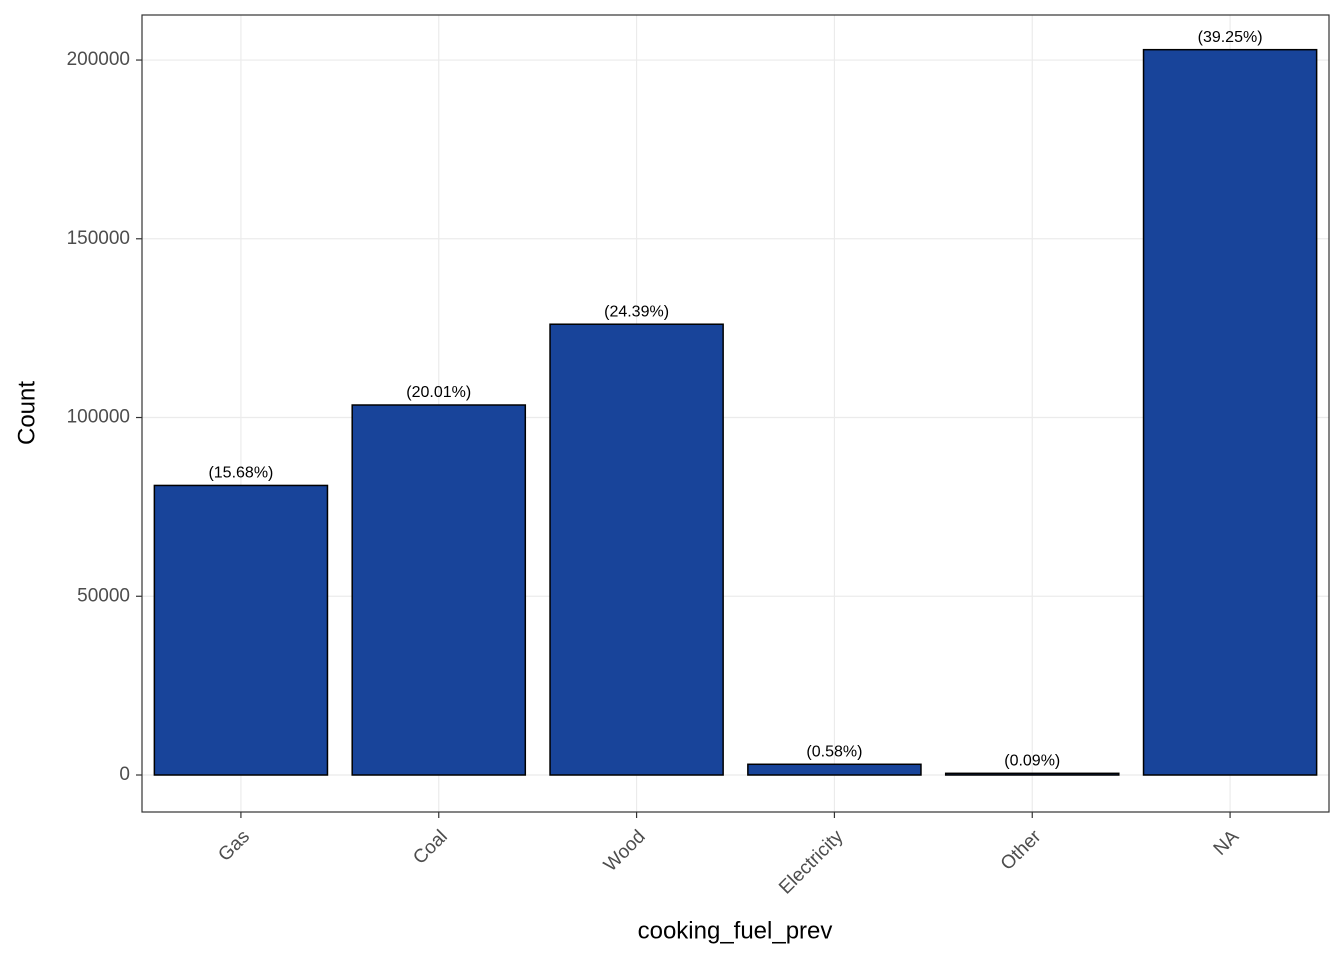 The height and width of the screenshot is (965, 1344). I want to click on y-tick-label: 200000, so click(98, 59).